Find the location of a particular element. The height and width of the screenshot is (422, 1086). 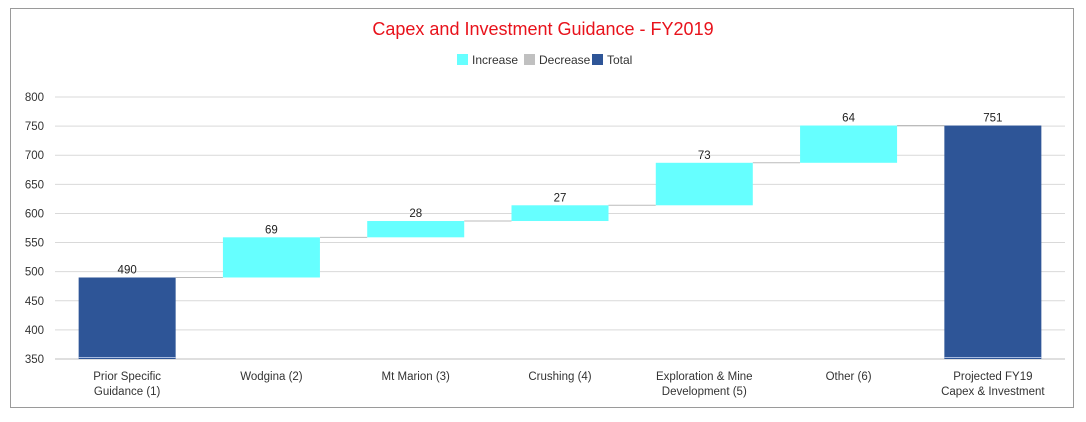

x-category-label: Wodgina (2) is located at coordinates (271, 377).